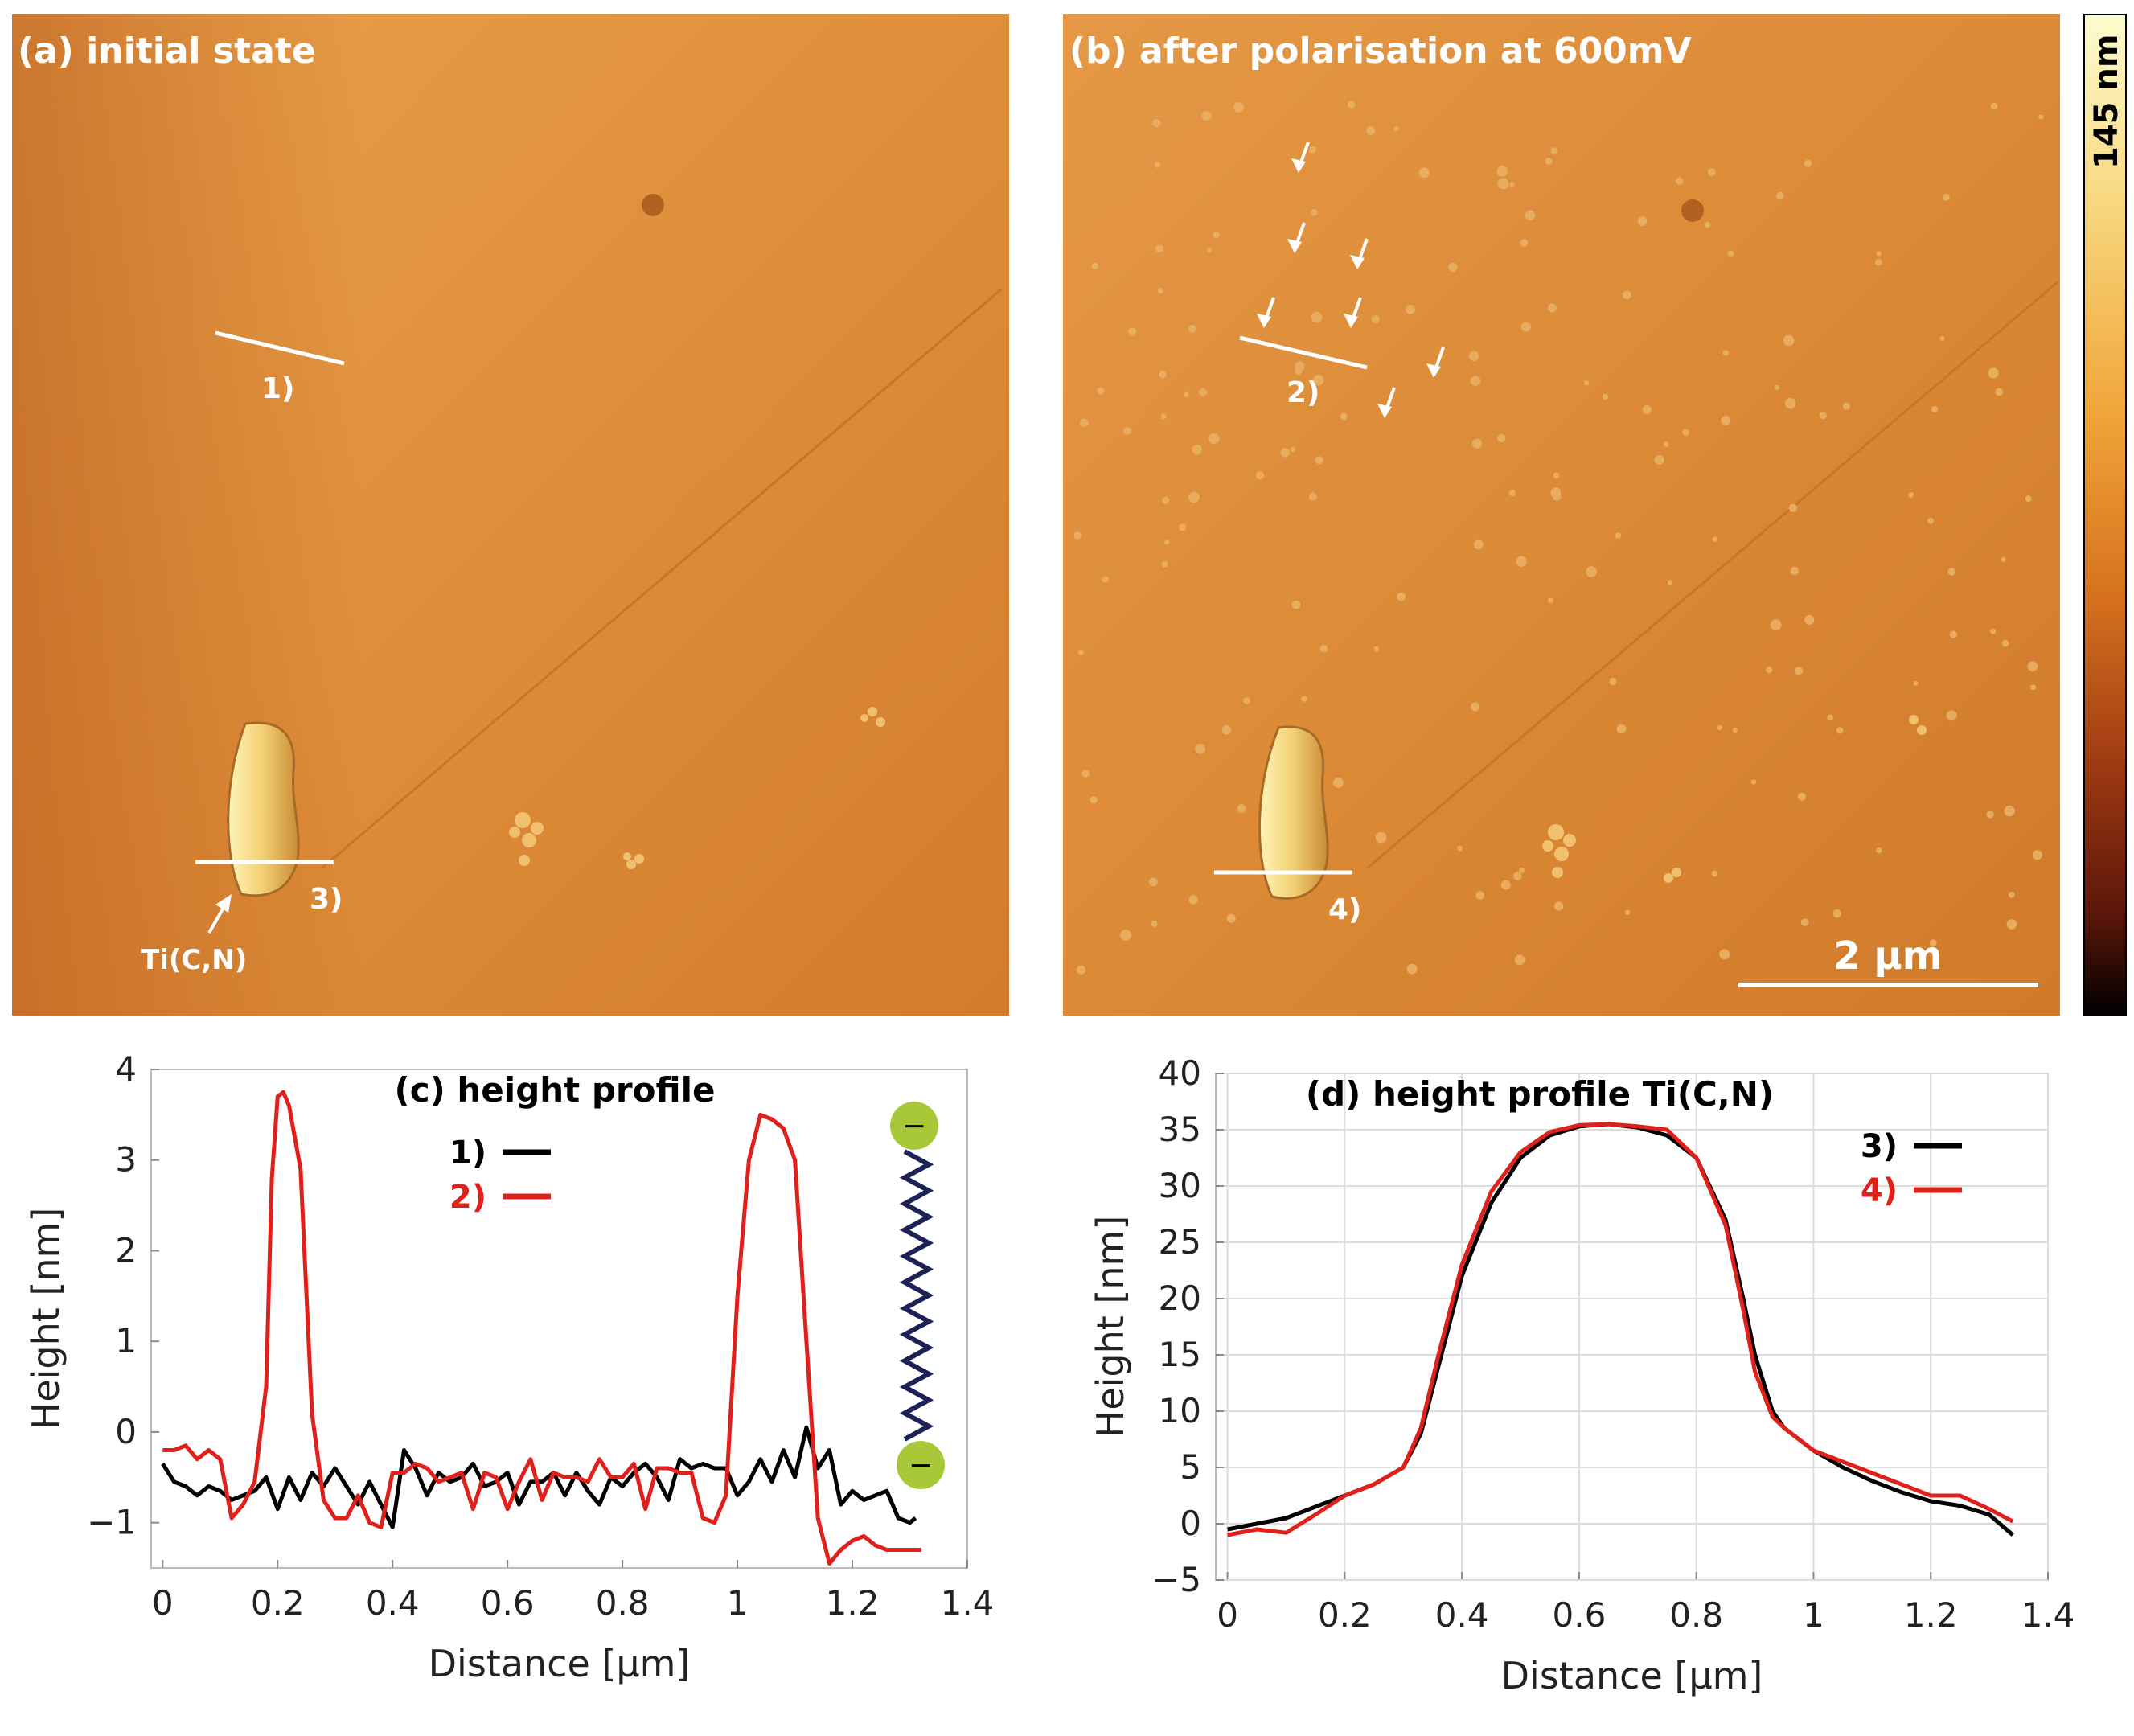 Image resolution: width=2134 pixels, height=1736 pixels. What do you see at coordinates (1180, 1298) in the screenshot?
I see `y-tick-label: 20` at bounding box center [1180, 1298].